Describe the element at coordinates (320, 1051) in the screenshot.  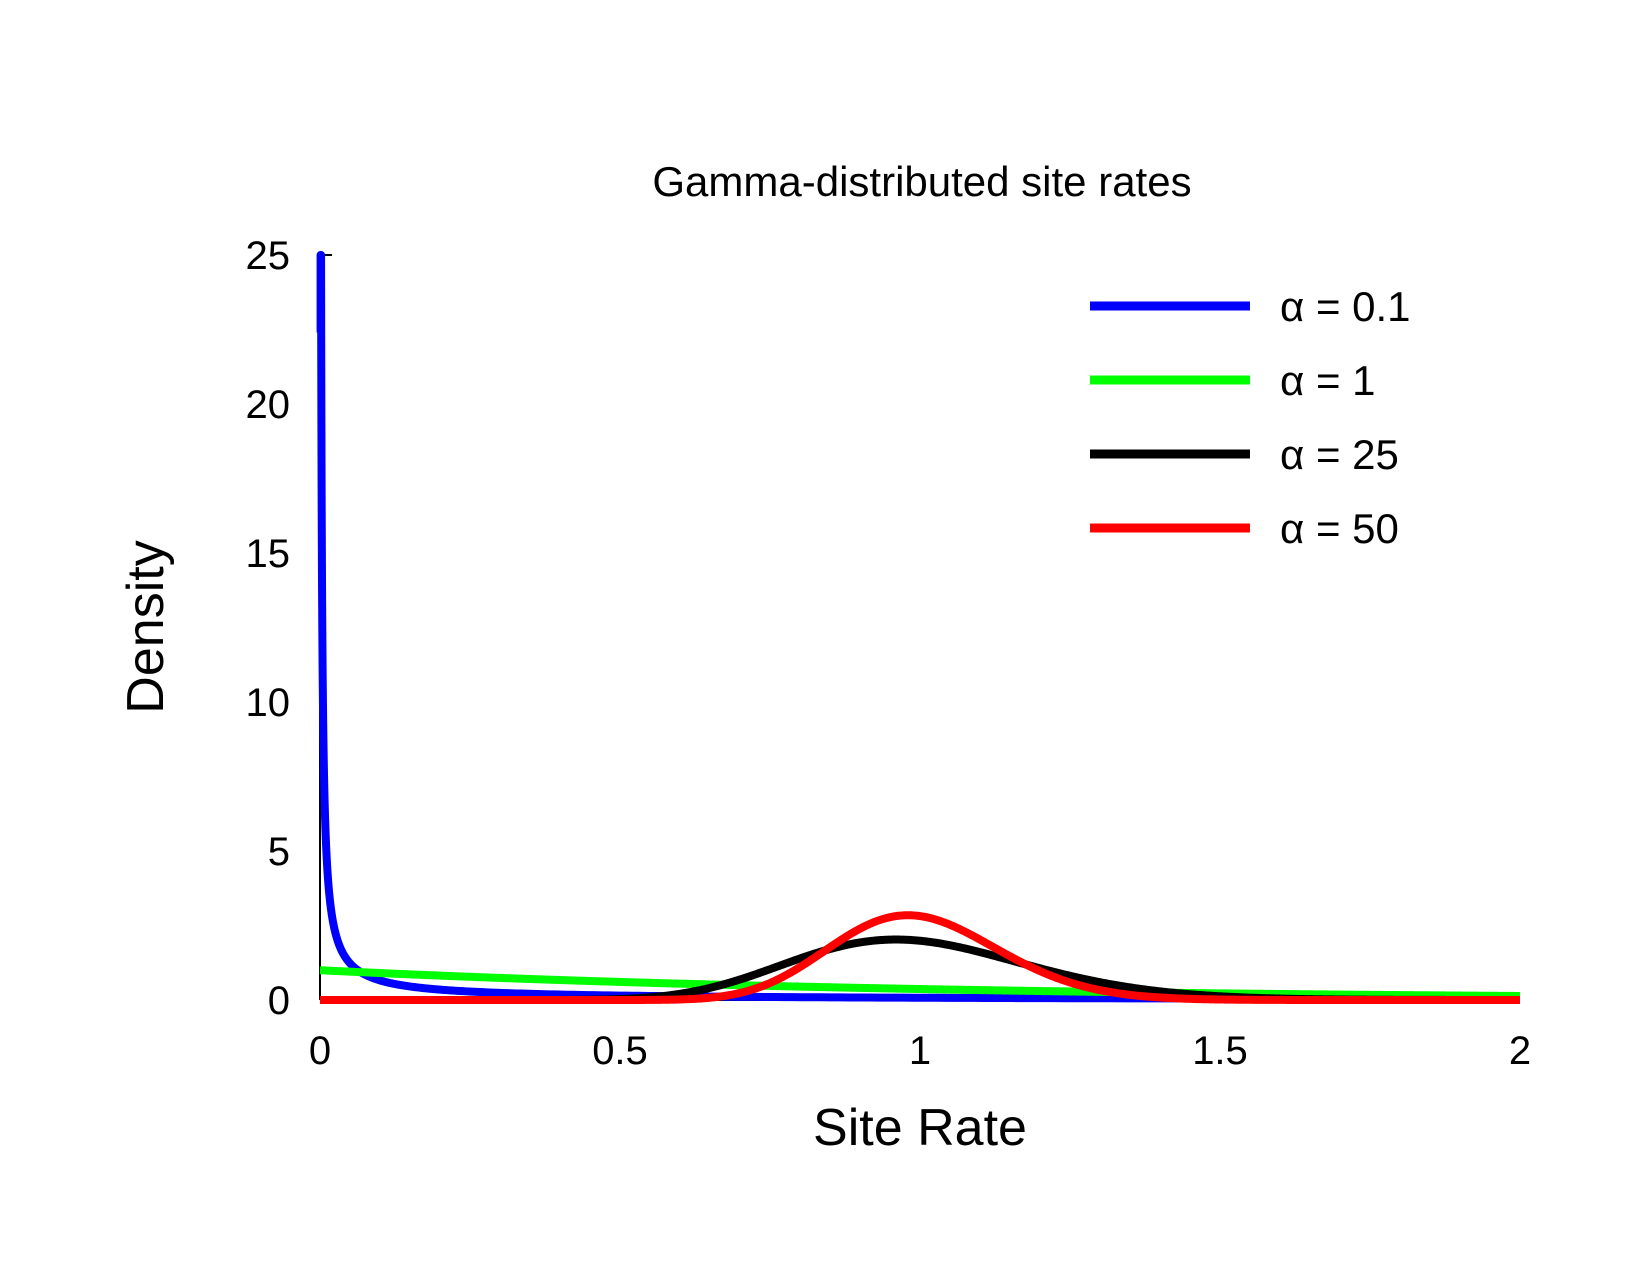
I see `x-tick-label: 0` at that location.